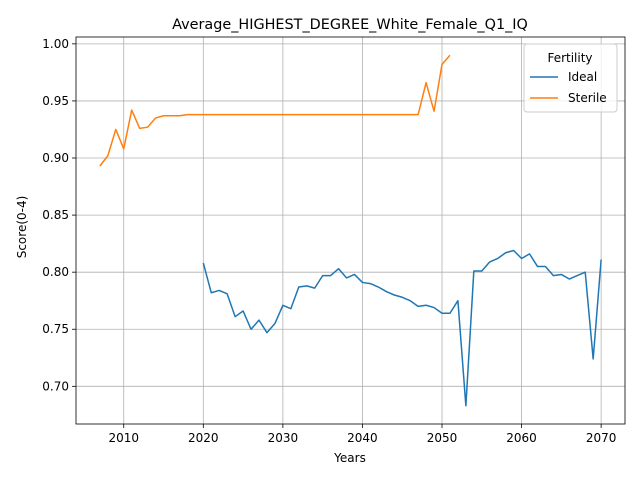  What do you see at coordinates (55, 101) in the screenshot?
I see `y-tick-label: 0.95` at bounding box center [55, 101].